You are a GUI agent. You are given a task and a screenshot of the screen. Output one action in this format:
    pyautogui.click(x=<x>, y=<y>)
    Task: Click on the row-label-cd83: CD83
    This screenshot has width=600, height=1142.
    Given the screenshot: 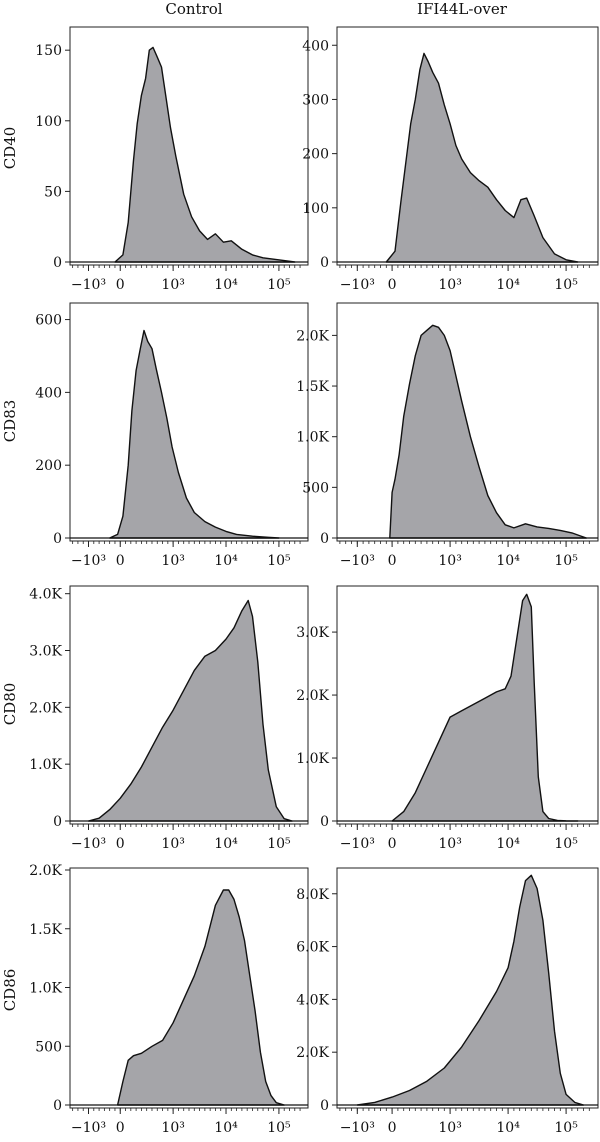 What is the action you would take?
    pyautogui.click(x=10, y=421)
    